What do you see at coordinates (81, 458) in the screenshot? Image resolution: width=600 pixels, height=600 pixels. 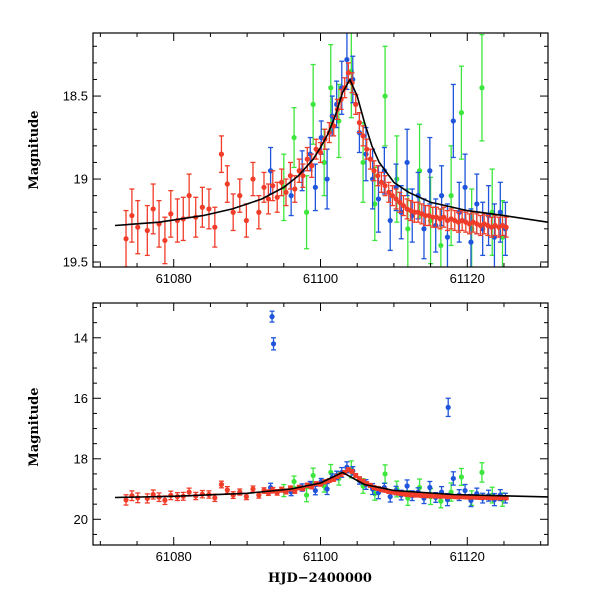 I see `y-tick-label: 18` at bounding box center [81, 458].